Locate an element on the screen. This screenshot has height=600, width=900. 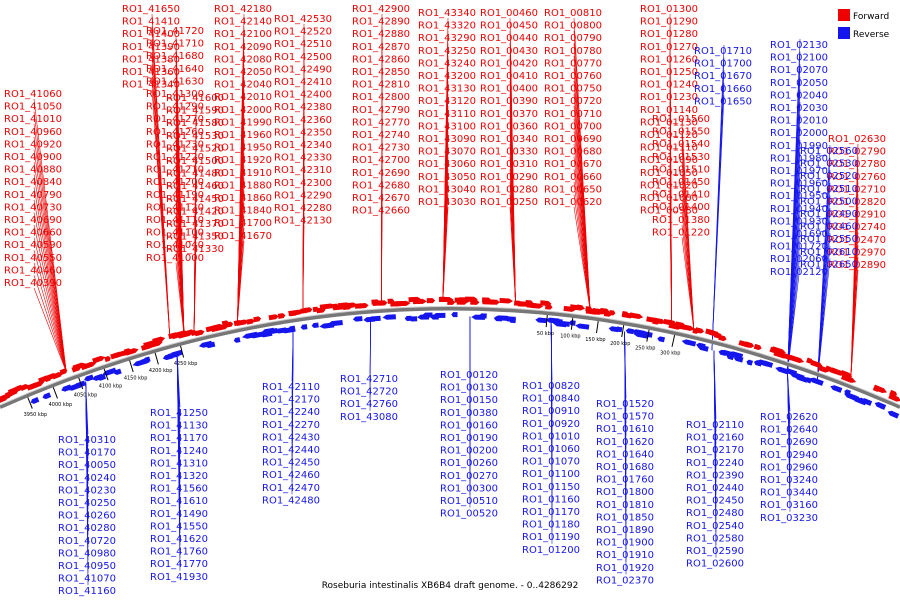
forward-gene-label: RO1_41990 is located at coordinates (243, 122).